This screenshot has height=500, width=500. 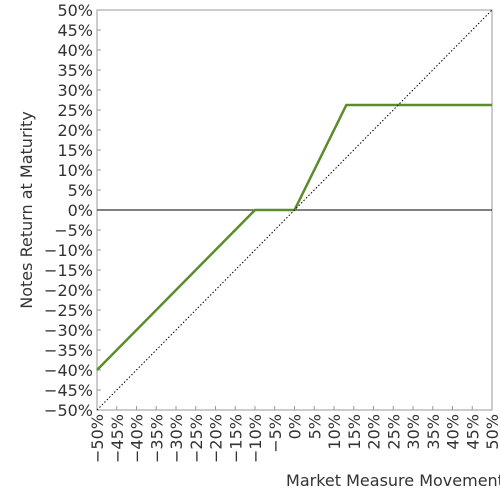 I want to click on x-tick-label: 20%, so click(x=374, y=432).